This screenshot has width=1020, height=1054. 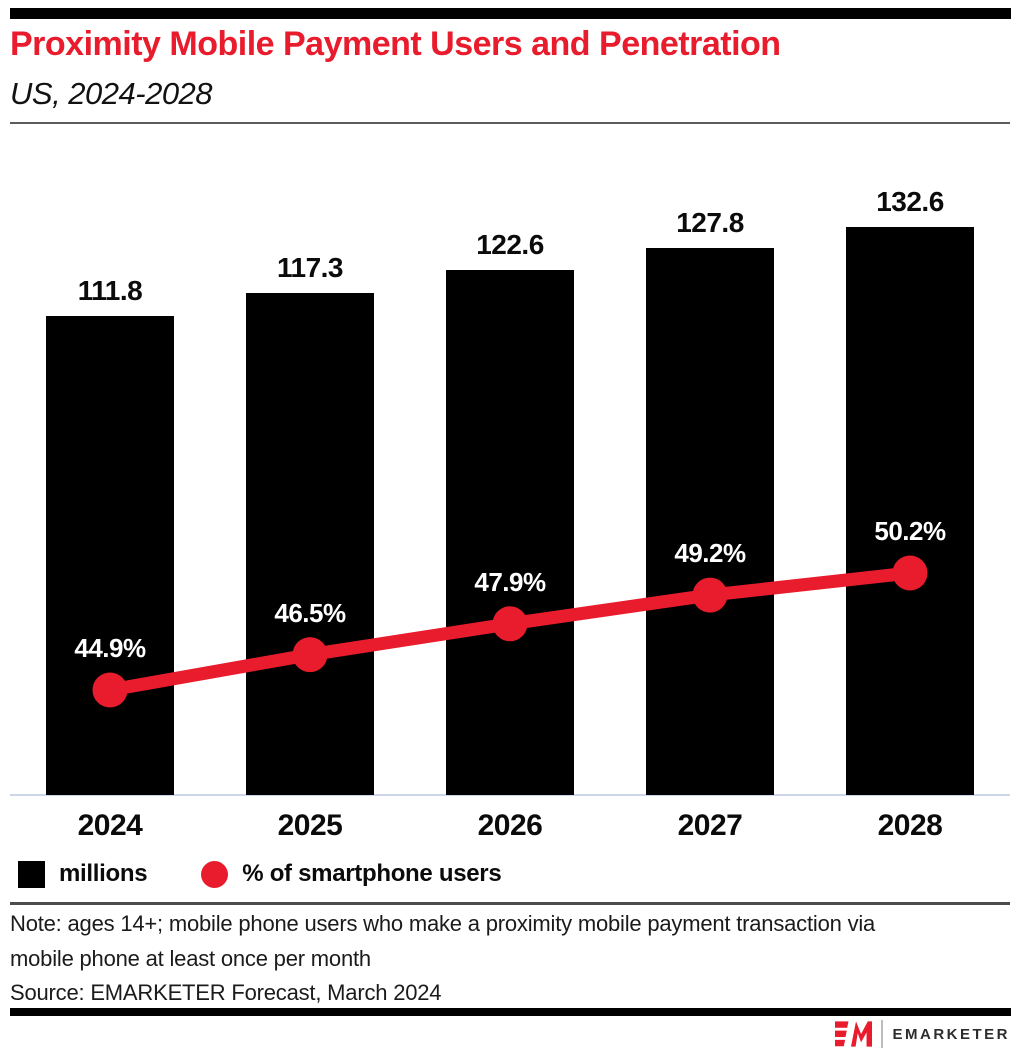 I want to click on bar-value-label-2024: 111.8, so click(x=110, y=291).